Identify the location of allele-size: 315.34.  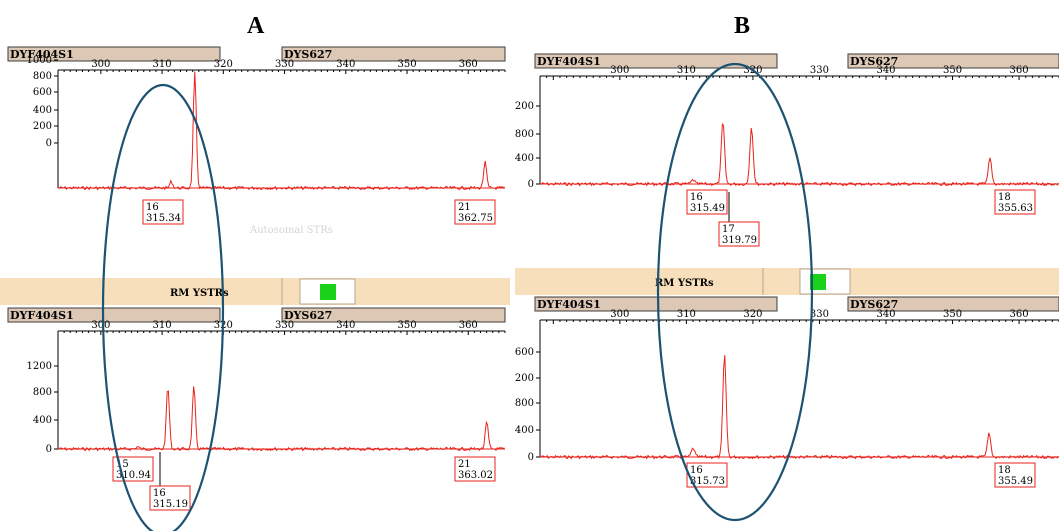
(163, 218).